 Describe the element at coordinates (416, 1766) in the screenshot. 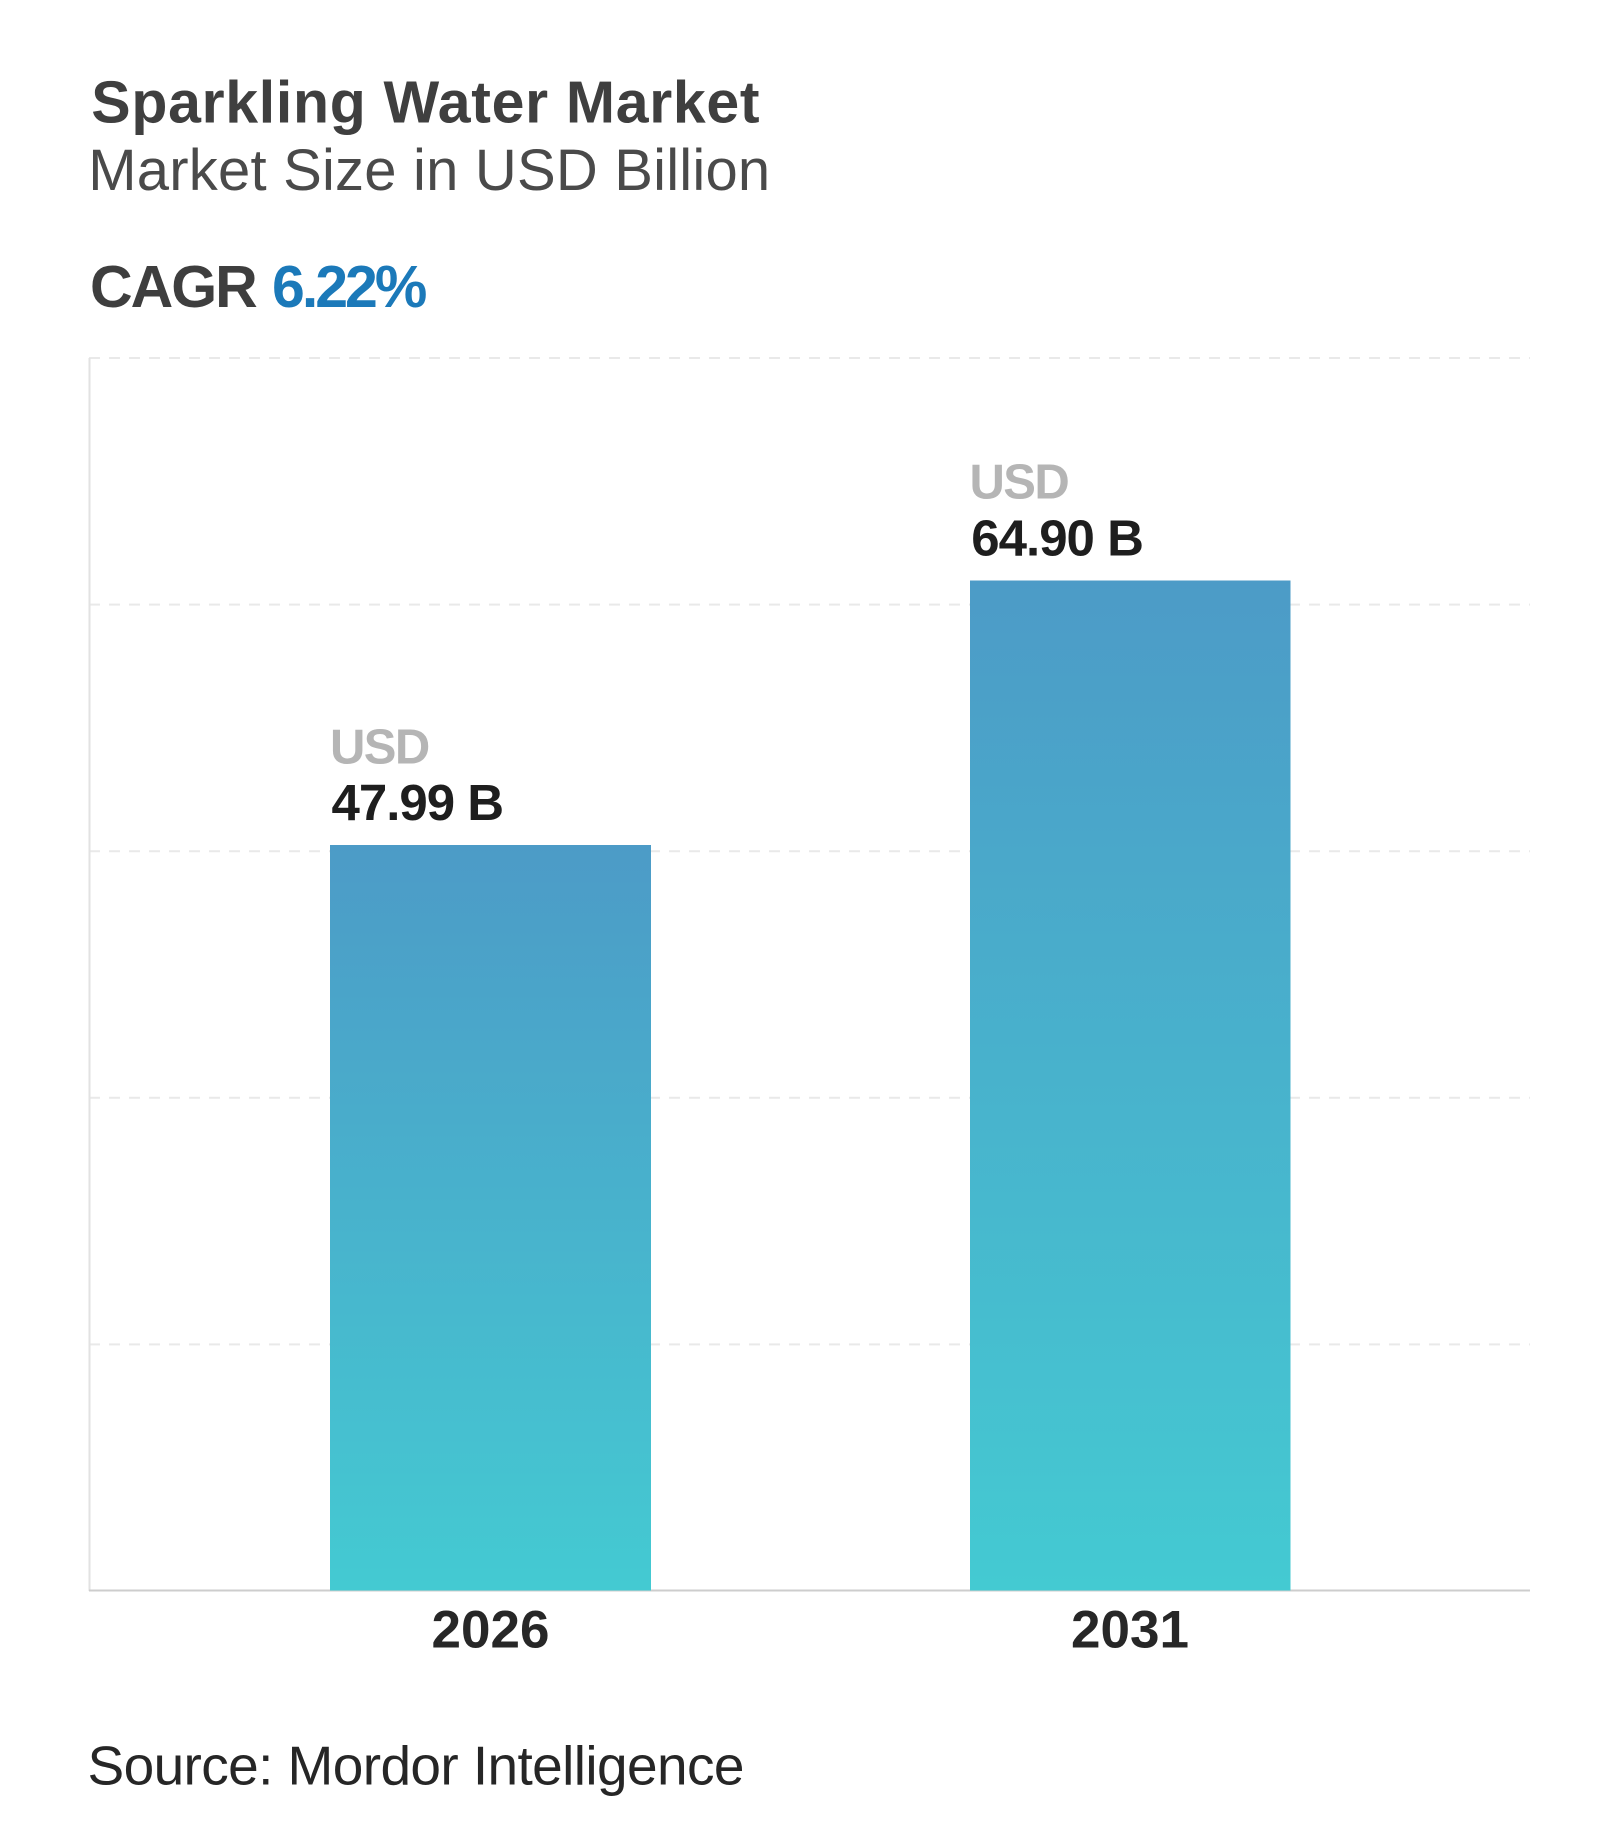

I see `svg-text: Source: Mordor Intelligence` at that location.